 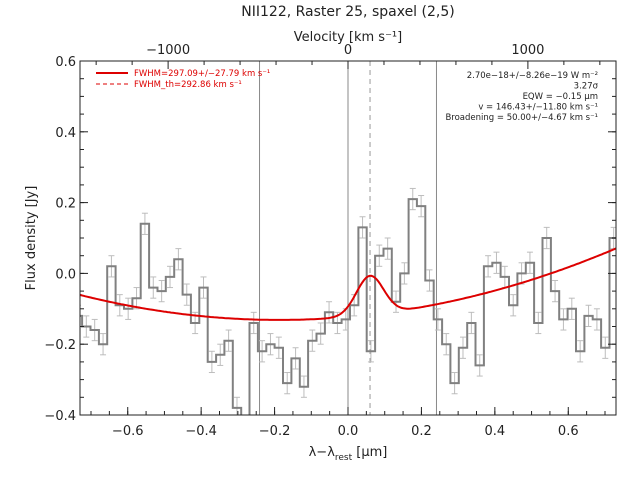 I want to click on chart-title: NII122, Raster 25, spaxel (2,5), so click(x=347, y=12).